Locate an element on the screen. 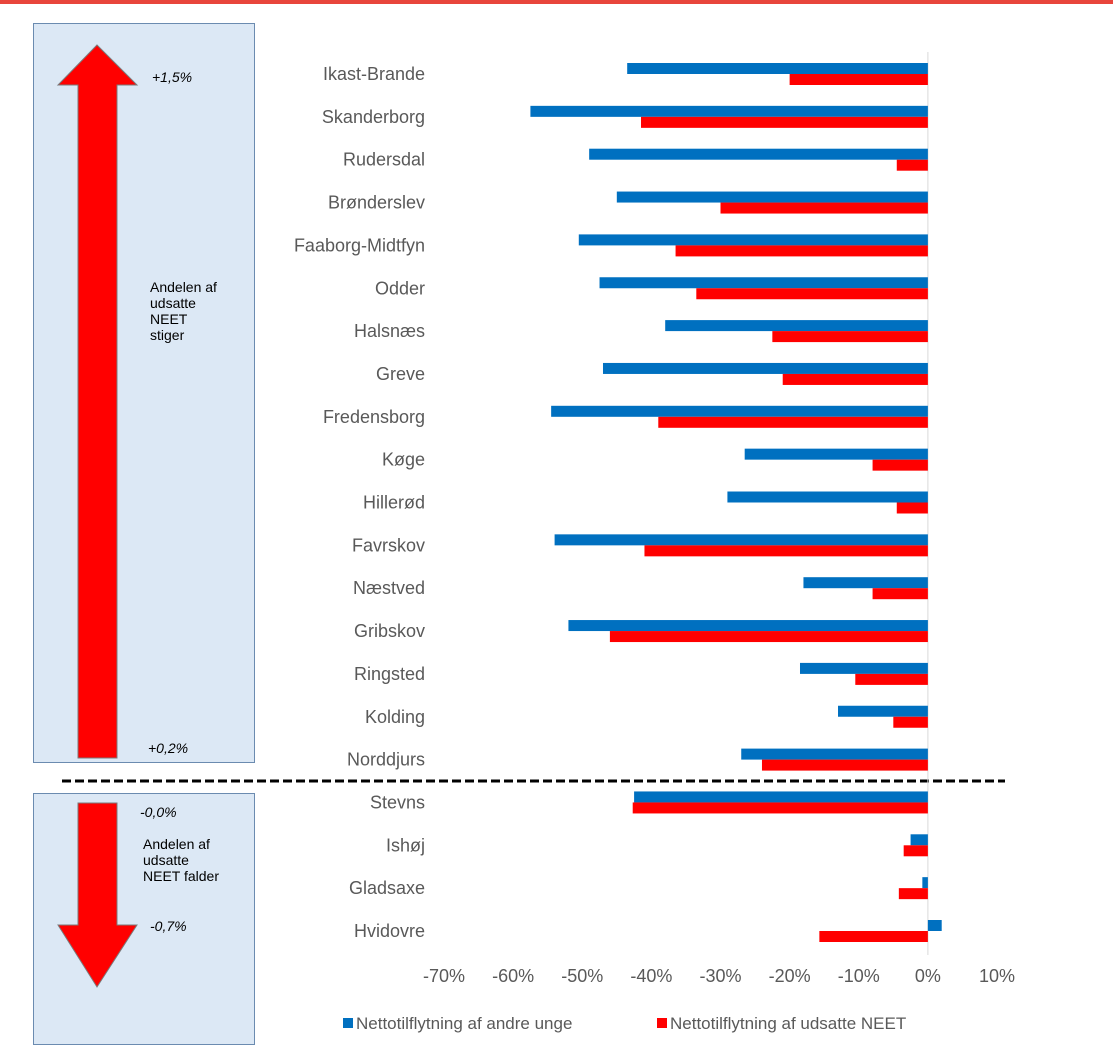  x-tick-label: 0% is located at coordinates (928, 976).